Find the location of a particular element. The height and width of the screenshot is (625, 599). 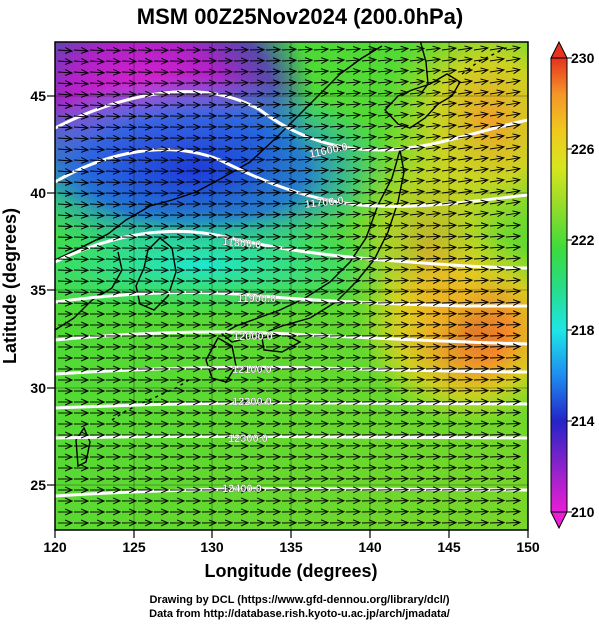

contour-label-12000: 12000.0 is located at coordinates (253, 337).